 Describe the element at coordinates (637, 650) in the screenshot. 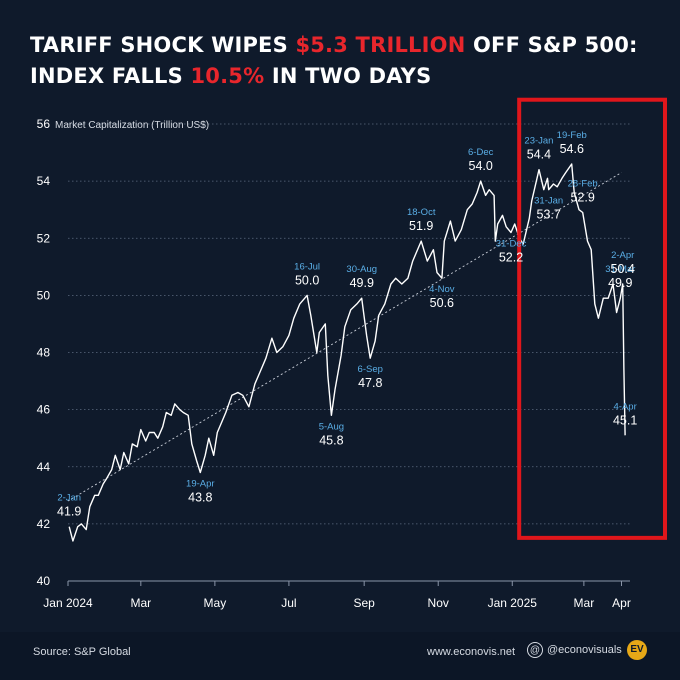

I see `econovis-logo: EV` at that location.